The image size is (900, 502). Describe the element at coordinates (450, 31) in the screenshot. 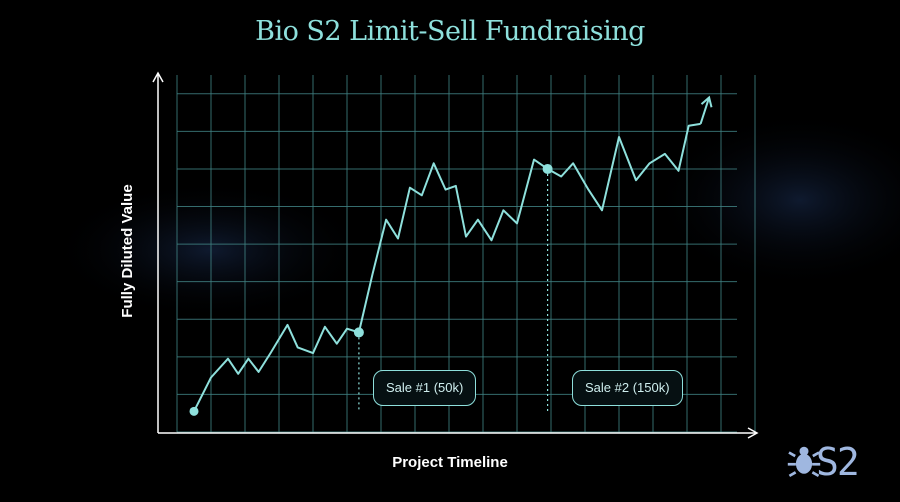

I see `chart-title: Bio S2 Limit-Sell Fundraising` at that location.